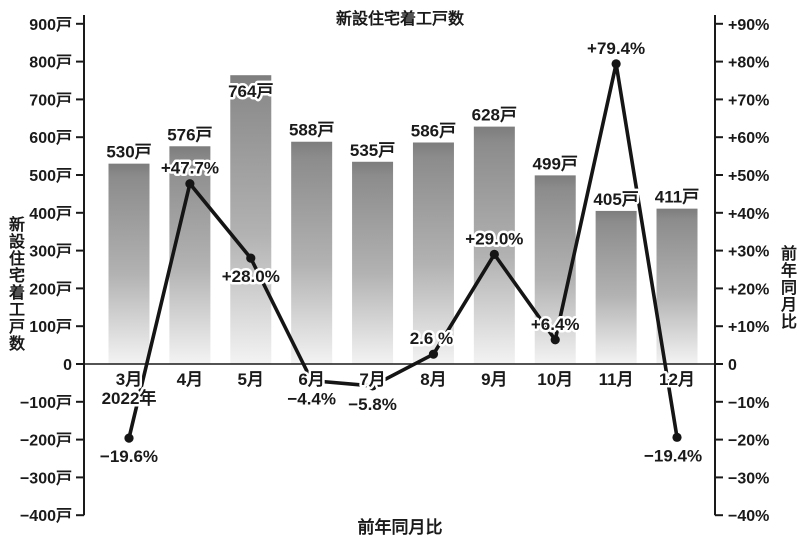 This screenshot has height=542, width=800. What do you see at coordinates (50, 214) in the screenshot?
I see `left-axis-tick-label: 400戸` at bounding box center [50, 214].